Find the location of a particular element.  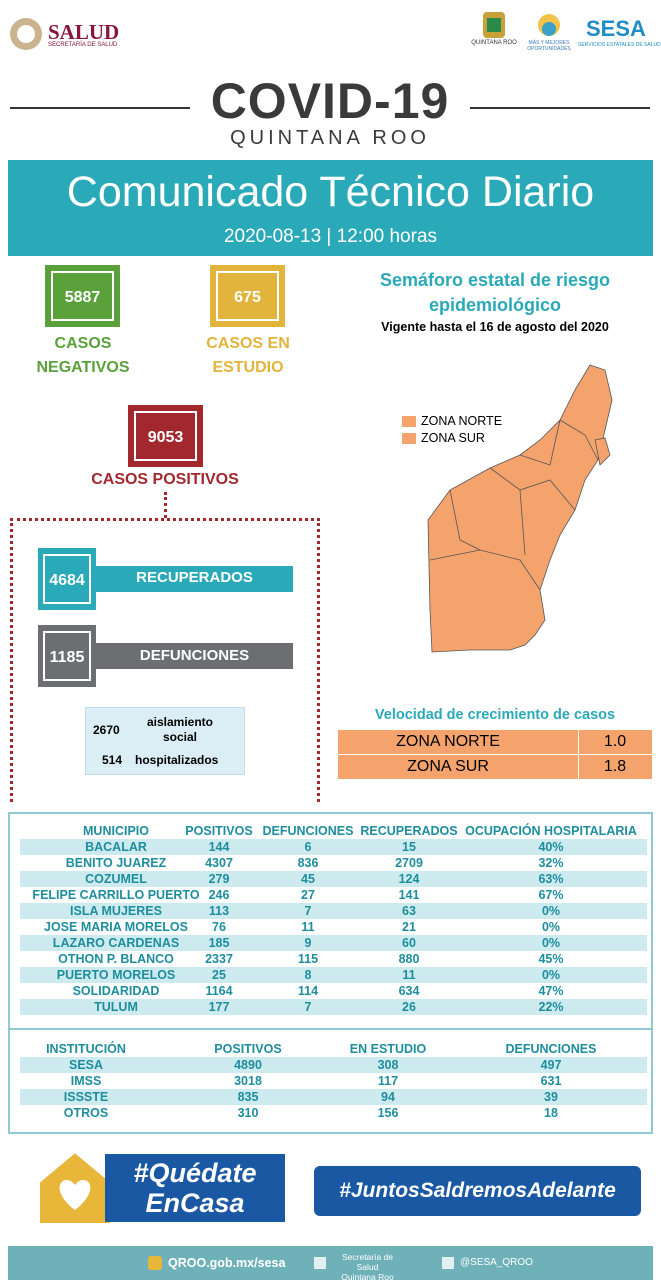

banner-title: Comunicado Técnico Diario is located at coordinates (330, 192).